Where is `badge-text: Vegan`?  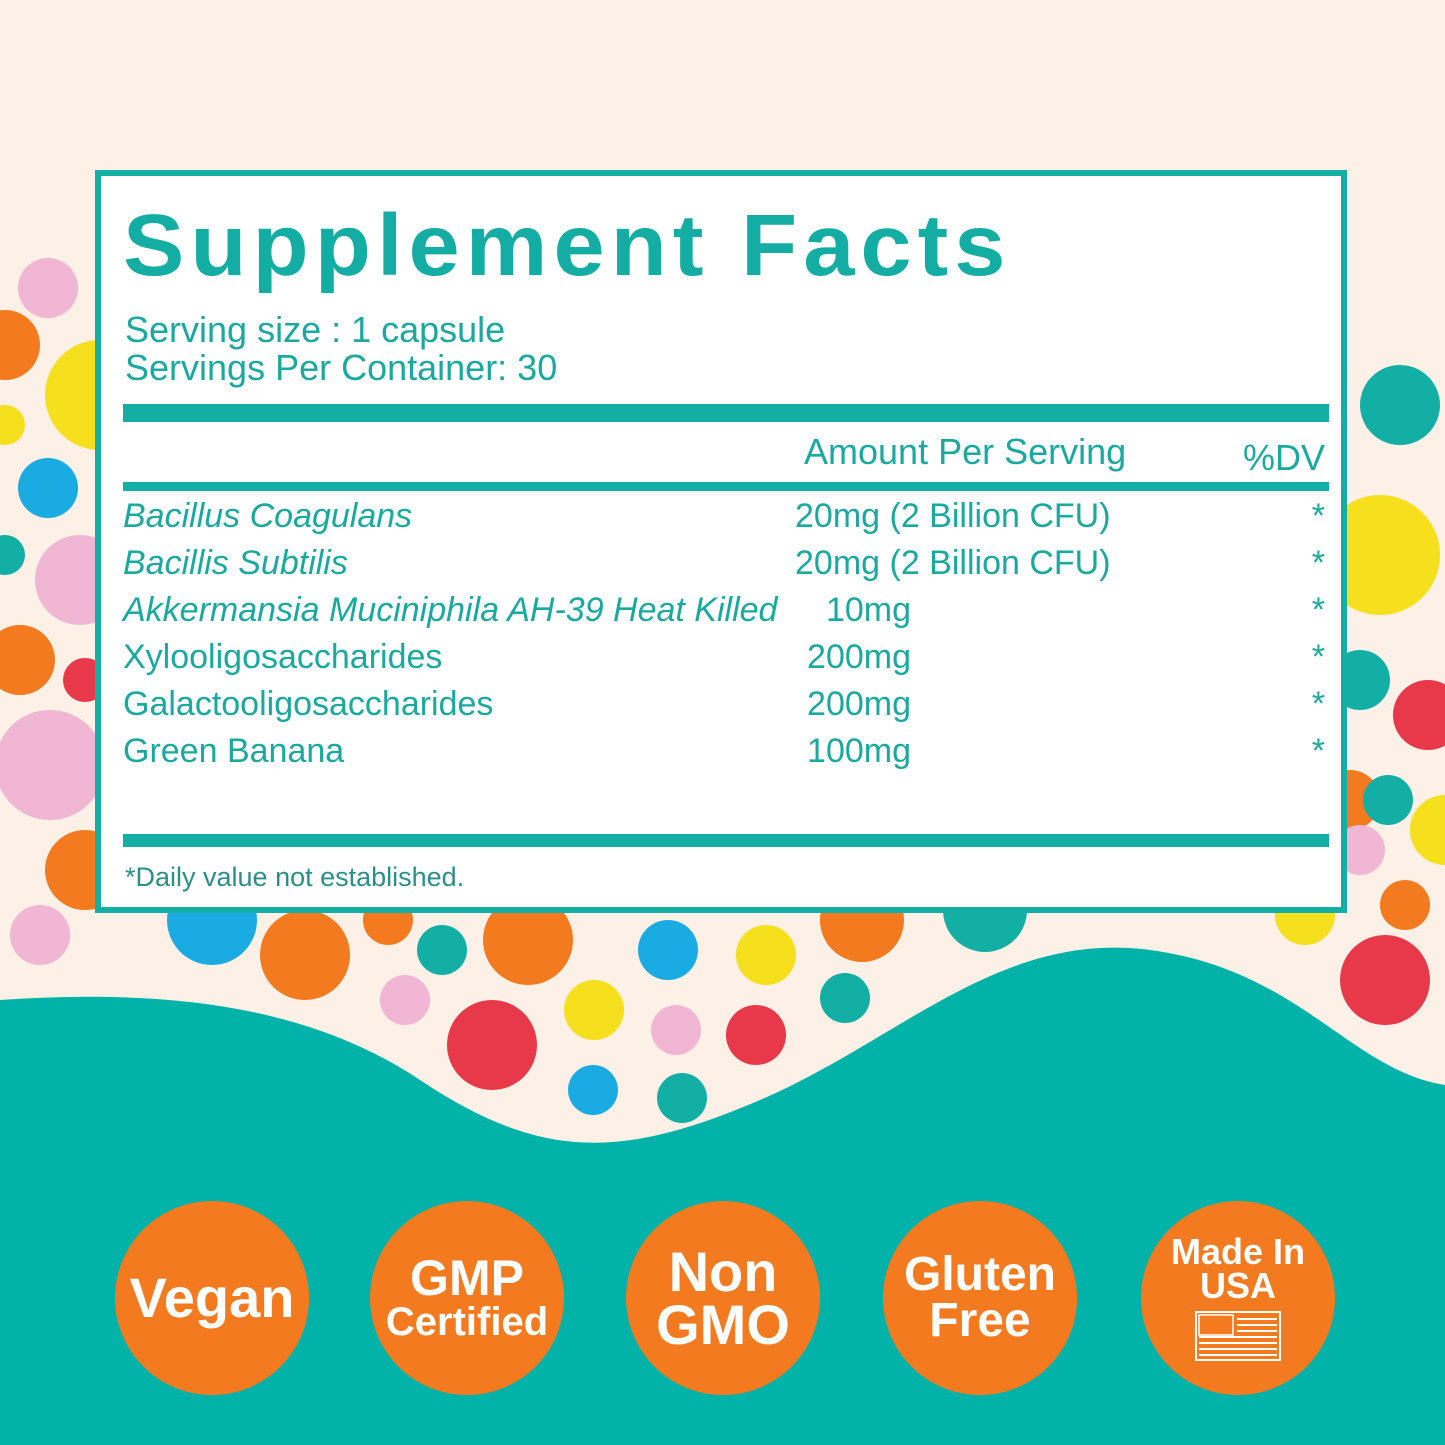 badge-text: Vegan is located at coordinates (212, 1298).